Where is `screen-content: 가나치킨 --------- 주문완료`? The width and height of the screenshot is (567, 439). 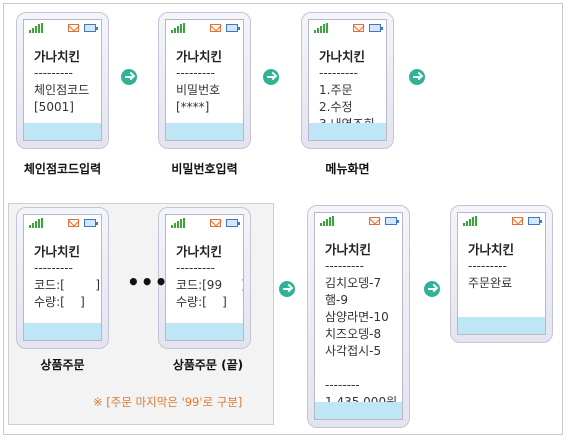 screen-content: 가나치킨 --------- 주문완료 is located at coordinates (491, 266).